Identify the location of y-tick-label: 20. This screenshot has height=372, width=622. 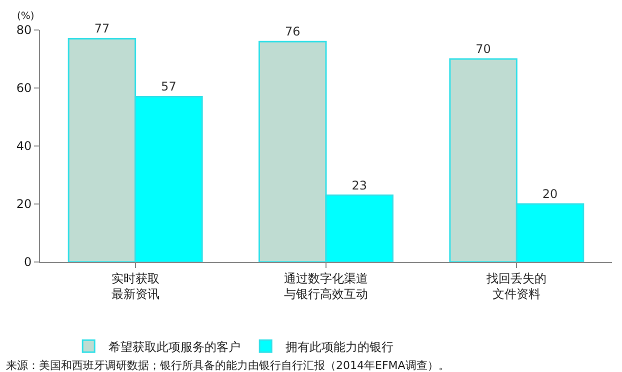
(24, 204).